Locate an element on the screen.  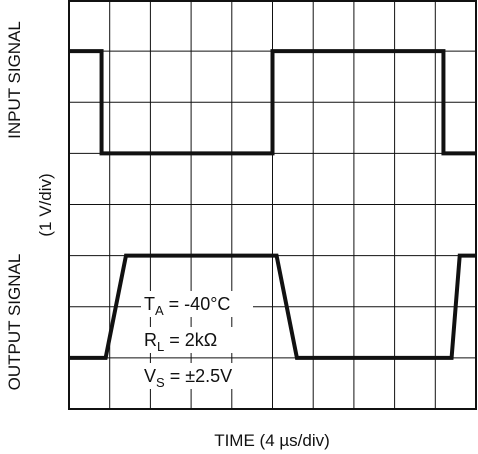
test-condition-1: TA = -40°C is located at coordinates (187, 306).